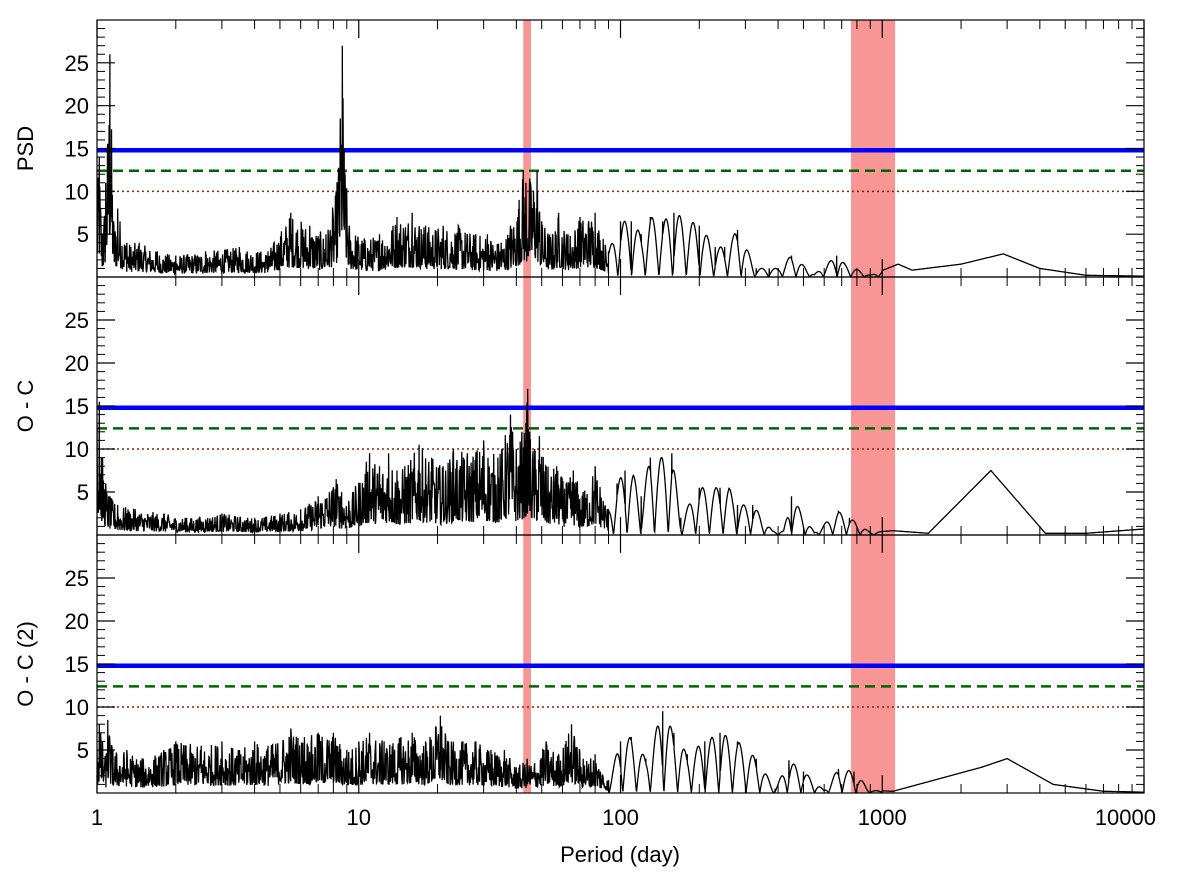 The width and height of the screenshot is (1200, 876). I want to click on y-axis-title-3: O - C (2), so click(25, 664).